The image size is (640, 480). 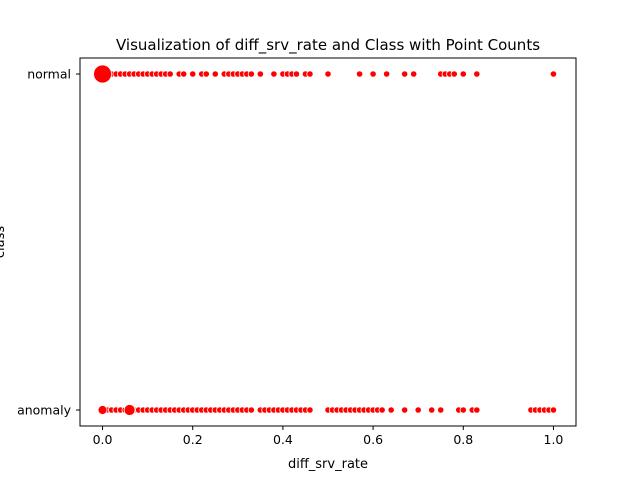 What do you see at coordinates (554, 439) in the screenshot?
I see `x-tick-label: 1.0` at bounding box center [554, 439].